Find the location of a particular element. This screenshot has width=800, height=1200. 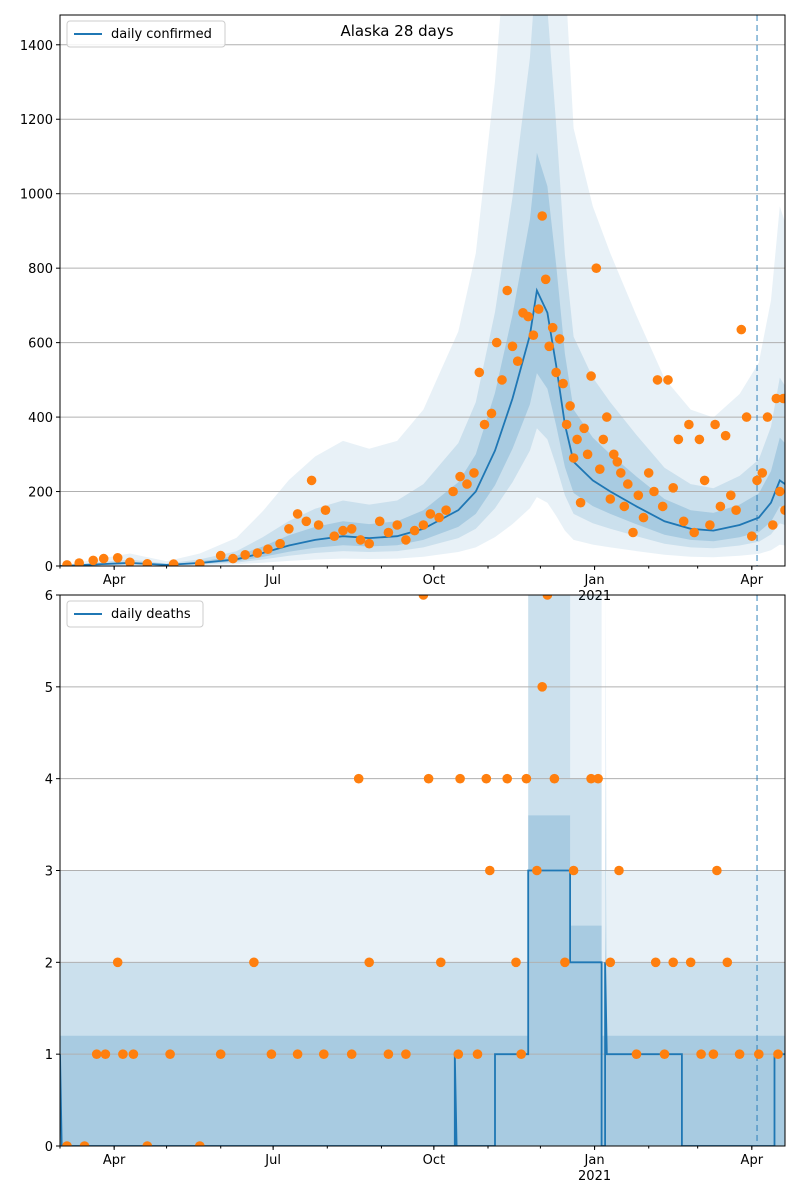

deaths-y-axis: 0 1 2 3 4 5 6 is located at coordinates (52, 872).